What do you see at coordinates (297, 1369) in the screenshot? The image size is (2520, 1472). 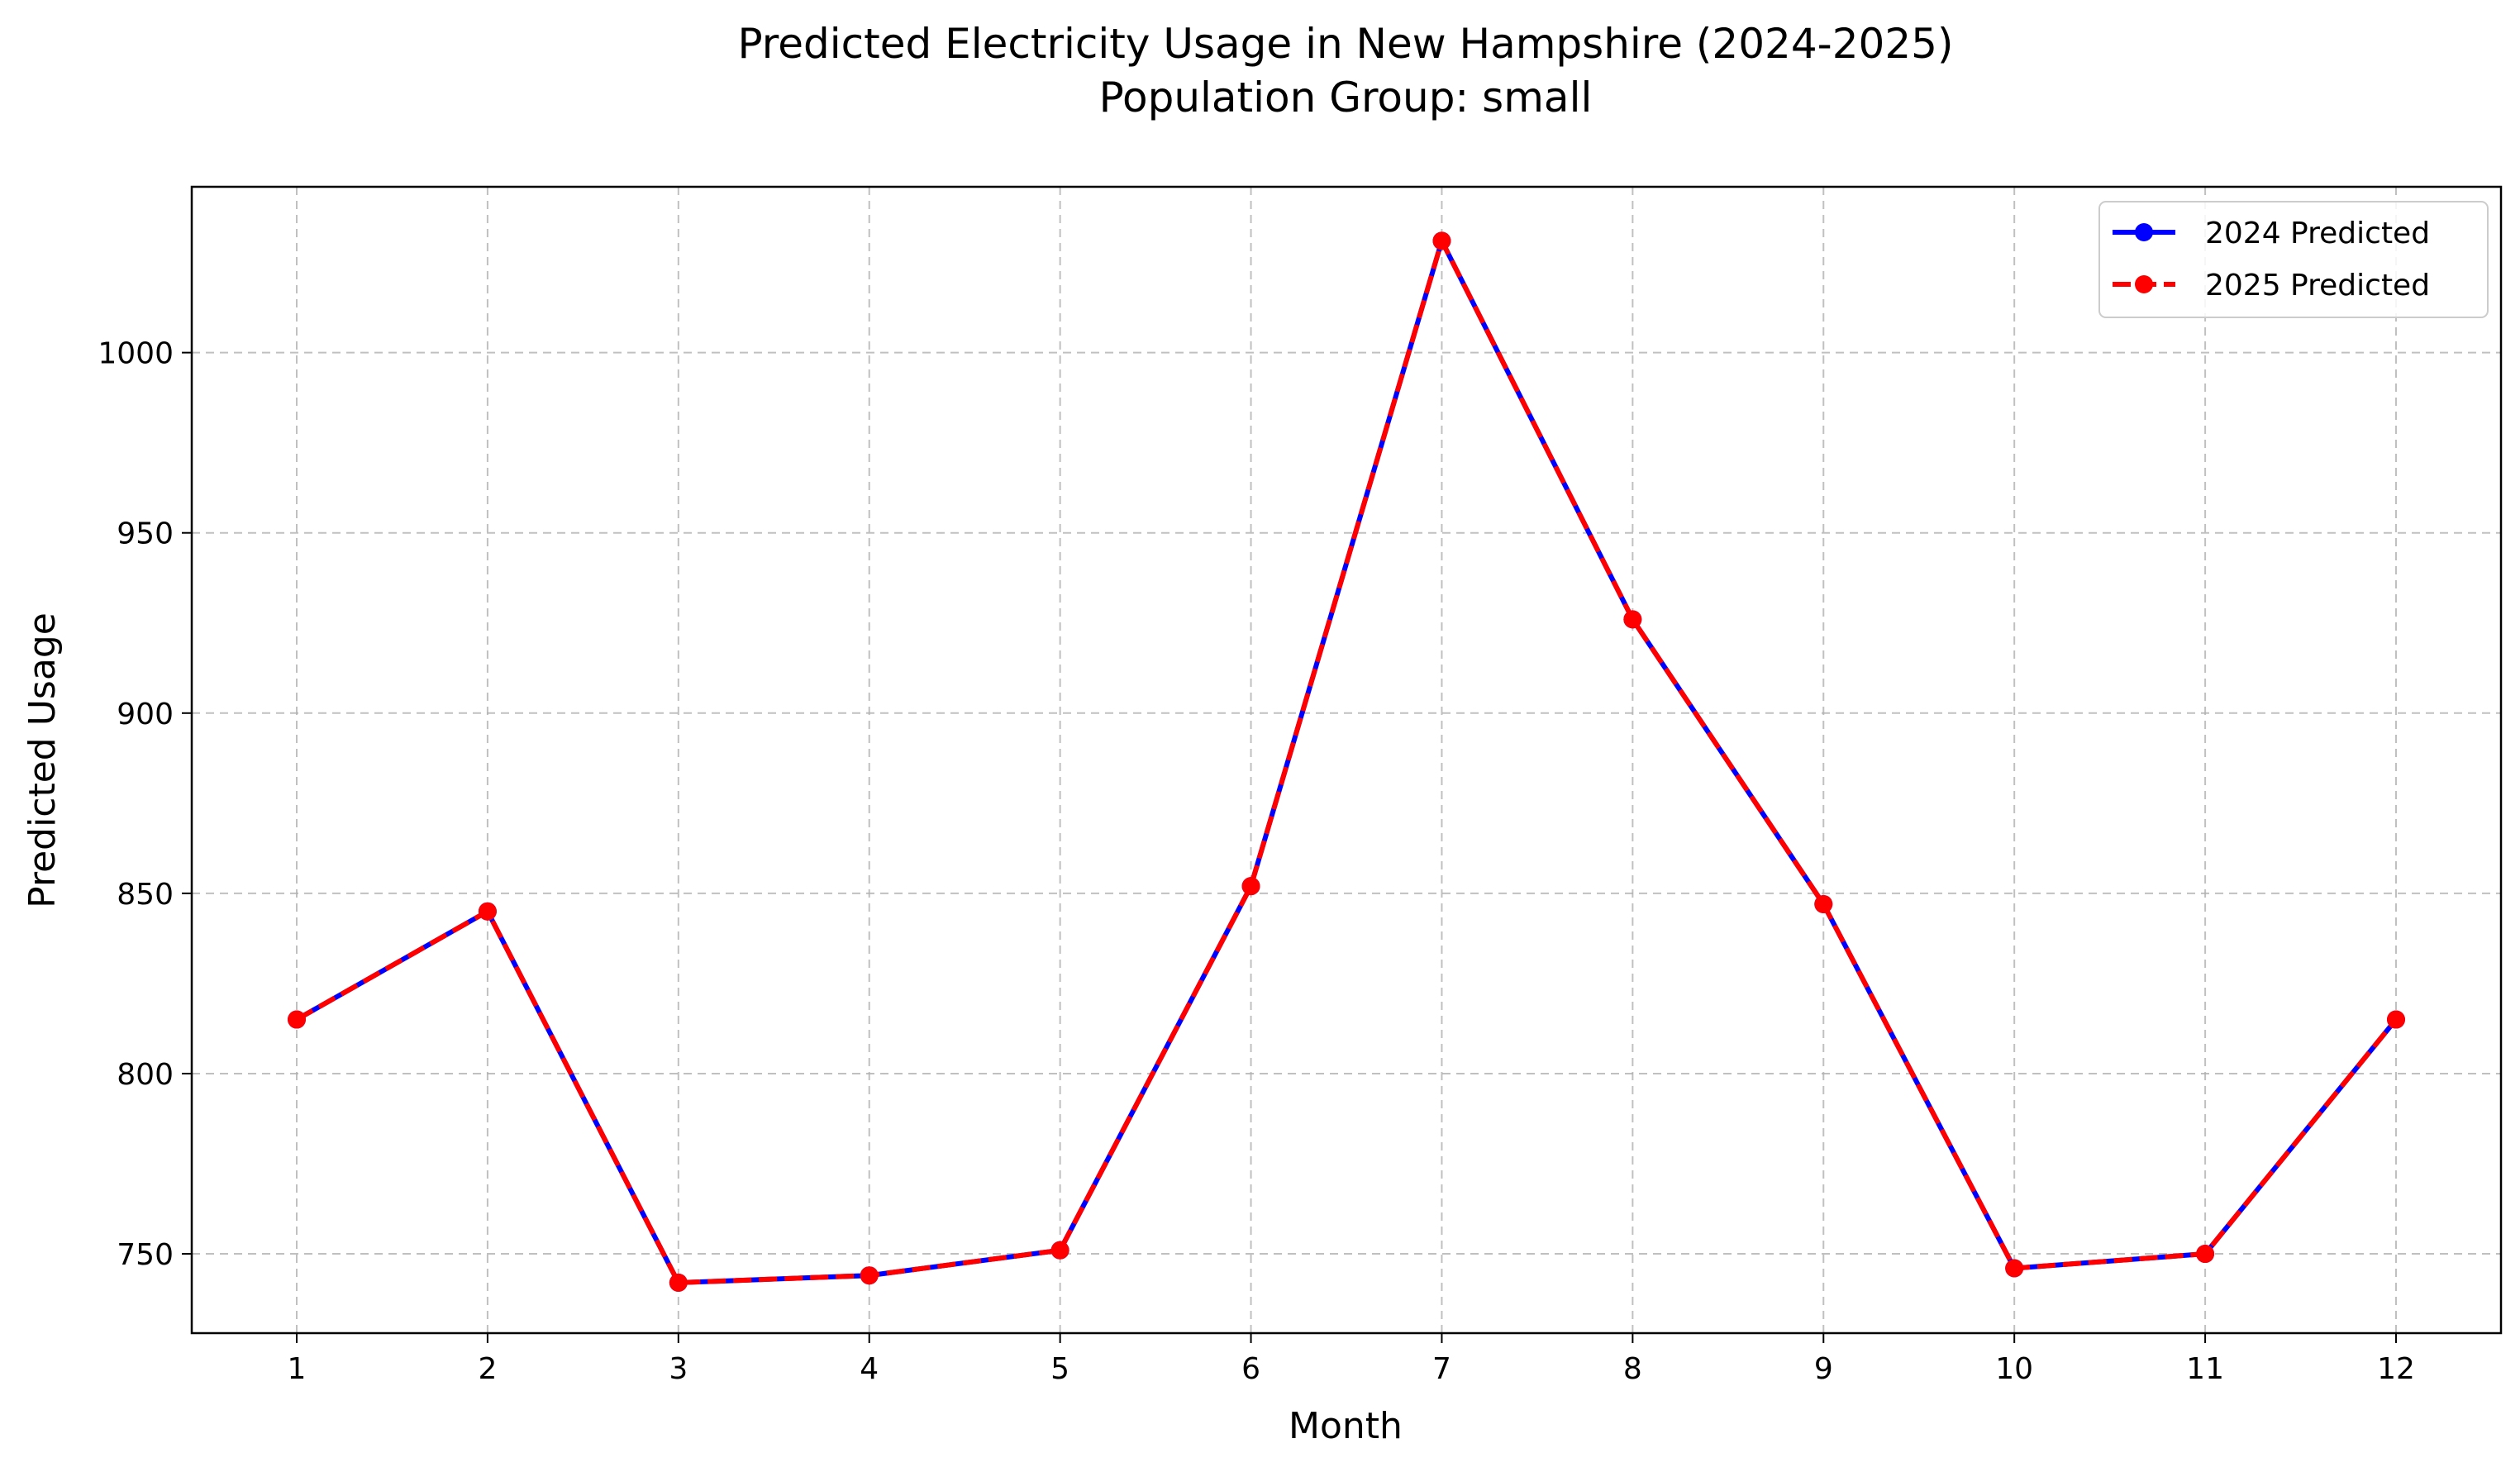 I see `x-tick-label: 1` at bounding box center [297, 1369].